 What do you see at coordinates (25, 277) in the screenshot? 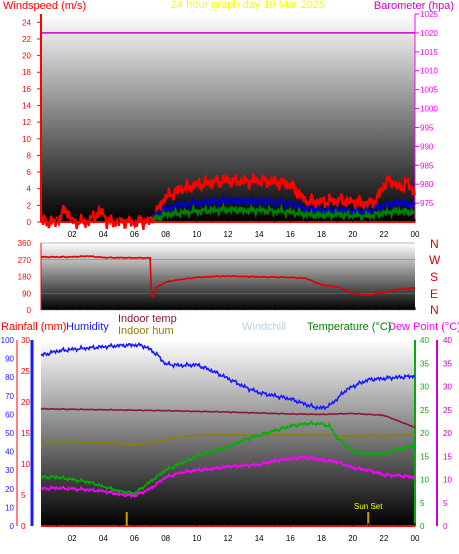
I see `direction-axis-label-180: 180` at bounding box center [25, 277].